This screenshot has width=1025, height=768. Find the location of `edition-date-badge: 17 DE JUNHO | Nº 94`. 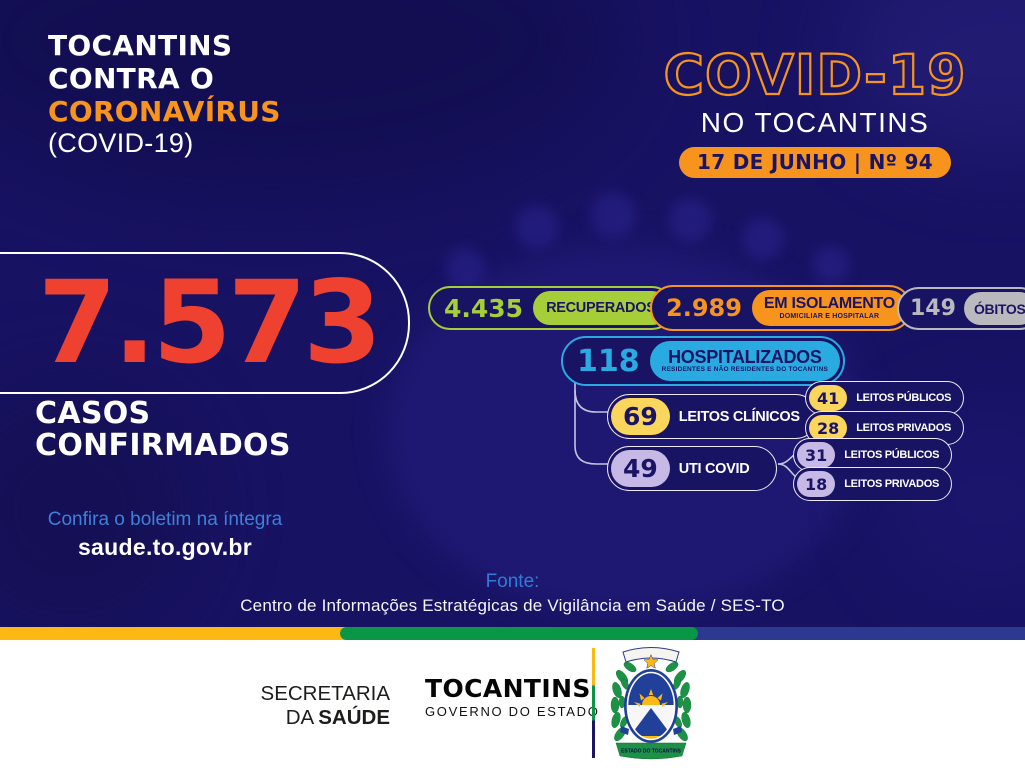

edition-date-badge: 17 DE JUNHO | Nº 94 is located at coordinates (815, 162).